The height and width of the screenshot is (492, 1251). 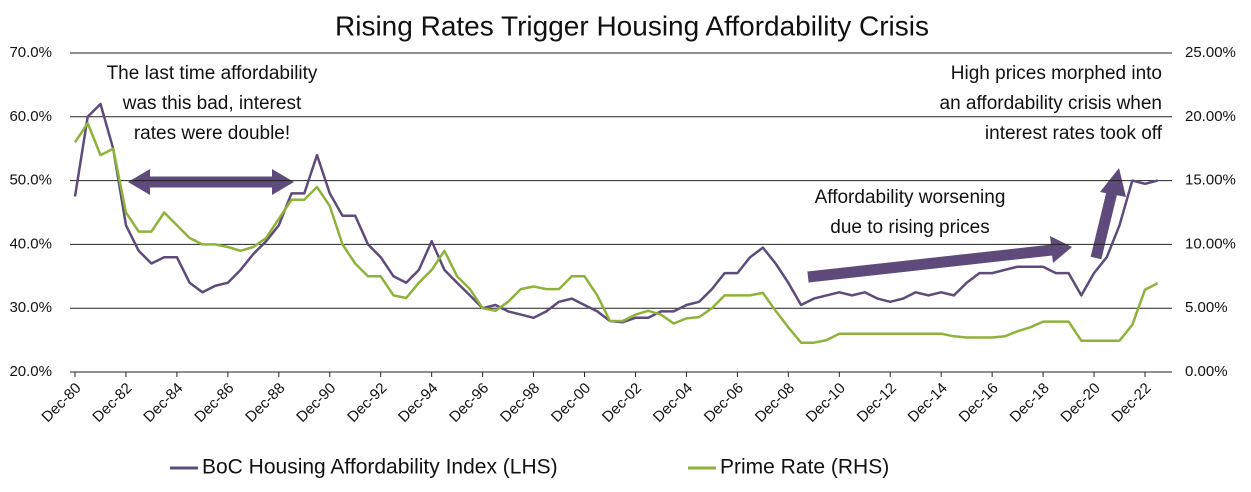 I want to click on x-tick-label: Dec-22, so click(x=1131, y=403).